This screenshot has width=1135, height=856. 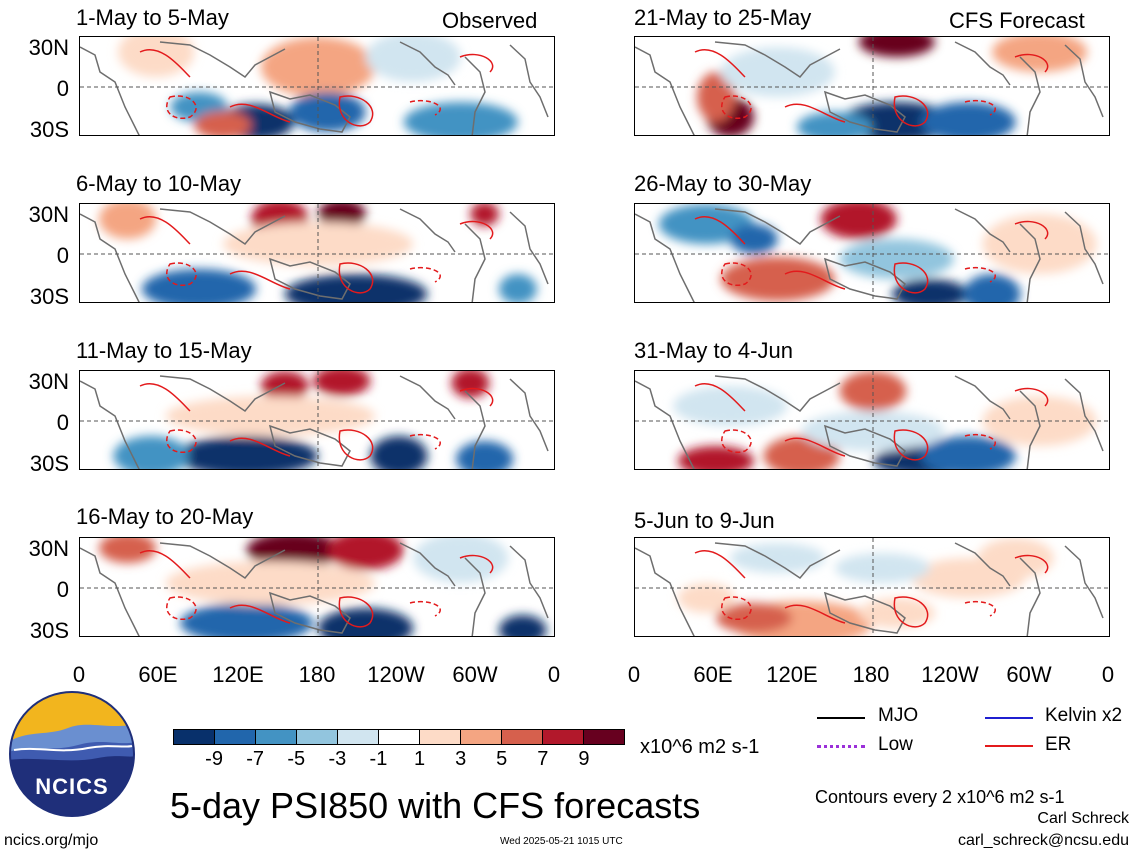 I want to click on legend-label-low: Low, so click(x=895, y=744).